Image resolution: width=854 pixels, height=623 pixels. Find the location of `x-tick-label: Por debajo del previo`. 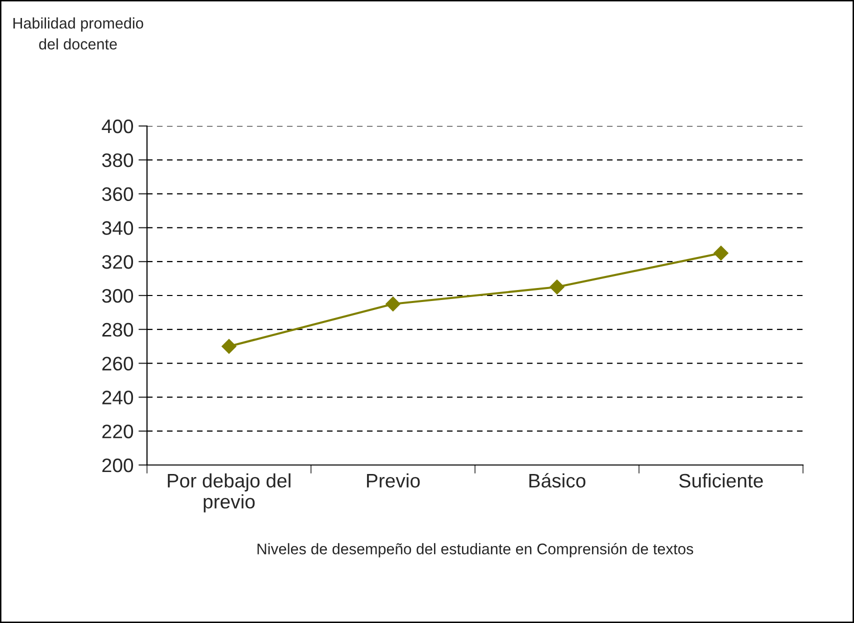

x-tick-label: Por debajo del previo is located at coordinates (229, 492).